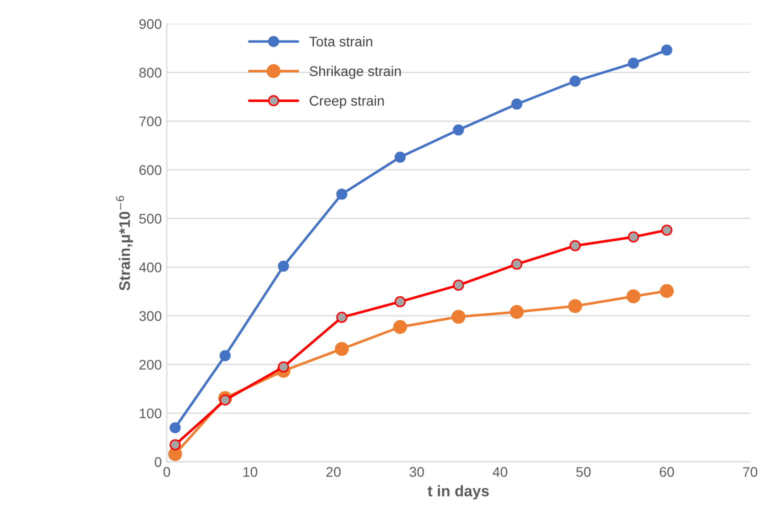 The width and height of the screenshot is (783, 529). I want to click on y-tick-label: 0, so click(158, 462).